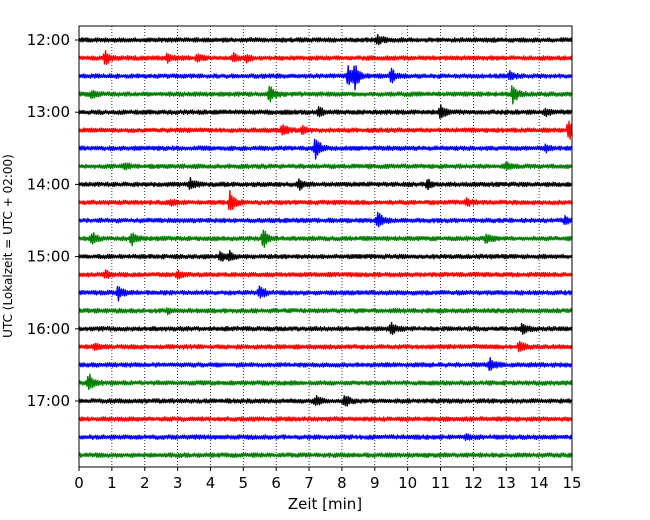 This screenshot has height=520, width=650. What do you see at coordinates (375, 483) in the screenshot?
I see `x-tick-label: 9` at bounding box center [375, 483].